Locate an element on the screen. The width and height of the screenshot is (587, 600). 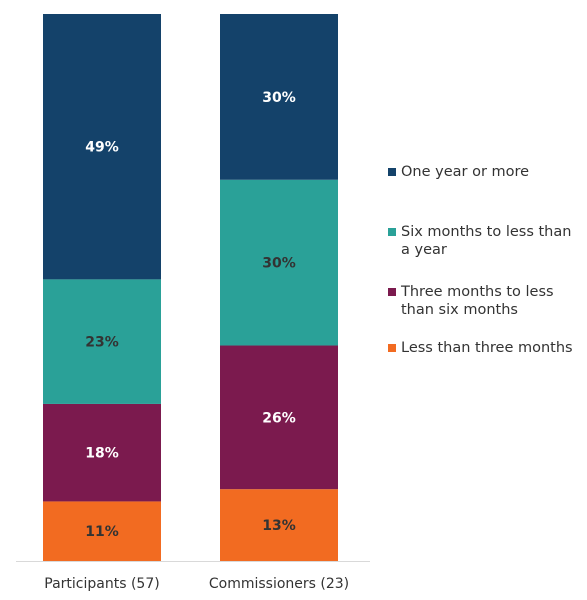
bar-segment-commissioners-23-three-months-to-less-than-six-months is located at coordinates (279, 417).